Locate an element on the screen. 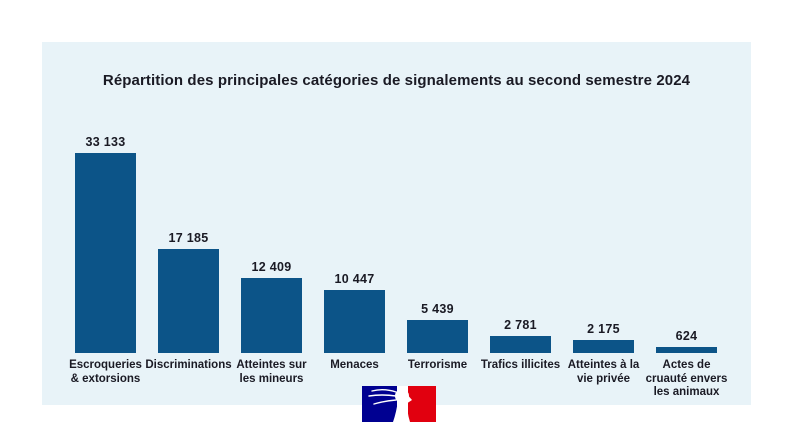 Image resolution: width=793 pixels, height=446 pixels. bar-column: 10 447 Menaces is located at coordinates (354, 267).